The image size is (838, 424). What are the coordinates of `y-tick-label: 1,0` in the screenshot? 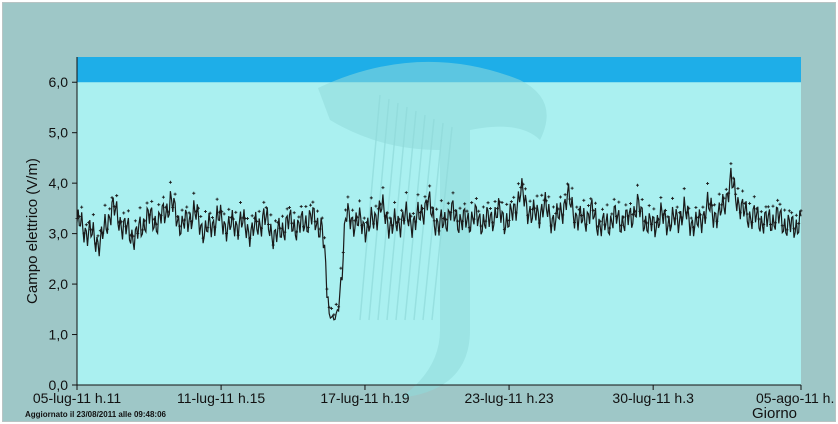 It's located at (59, 335).